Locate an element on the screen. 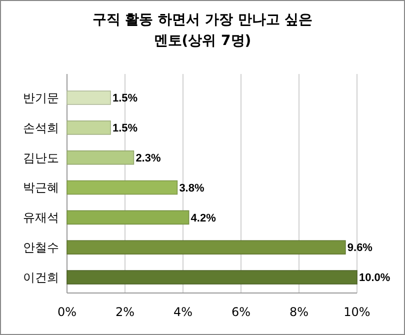 This screenshot has width=405, height=335. x-tick-label: 0% is located at coordinates (67, 312).